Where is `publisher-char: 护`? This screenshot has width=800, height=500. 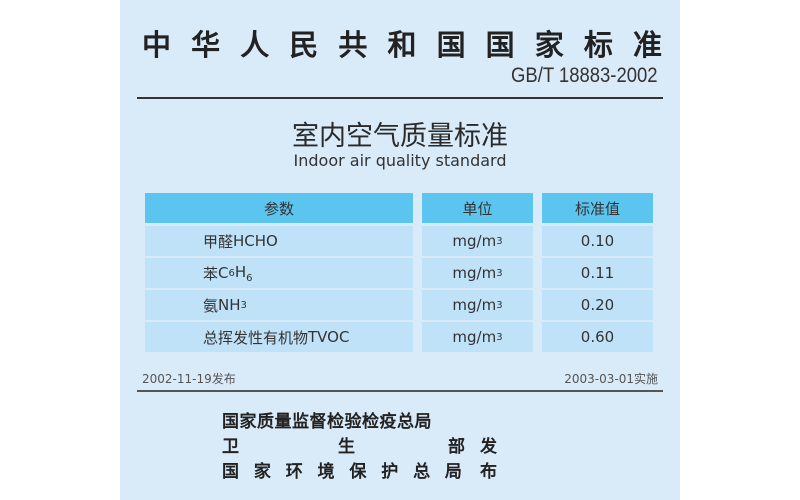 publisher-char: 护 is located at coordinates (390, 472).